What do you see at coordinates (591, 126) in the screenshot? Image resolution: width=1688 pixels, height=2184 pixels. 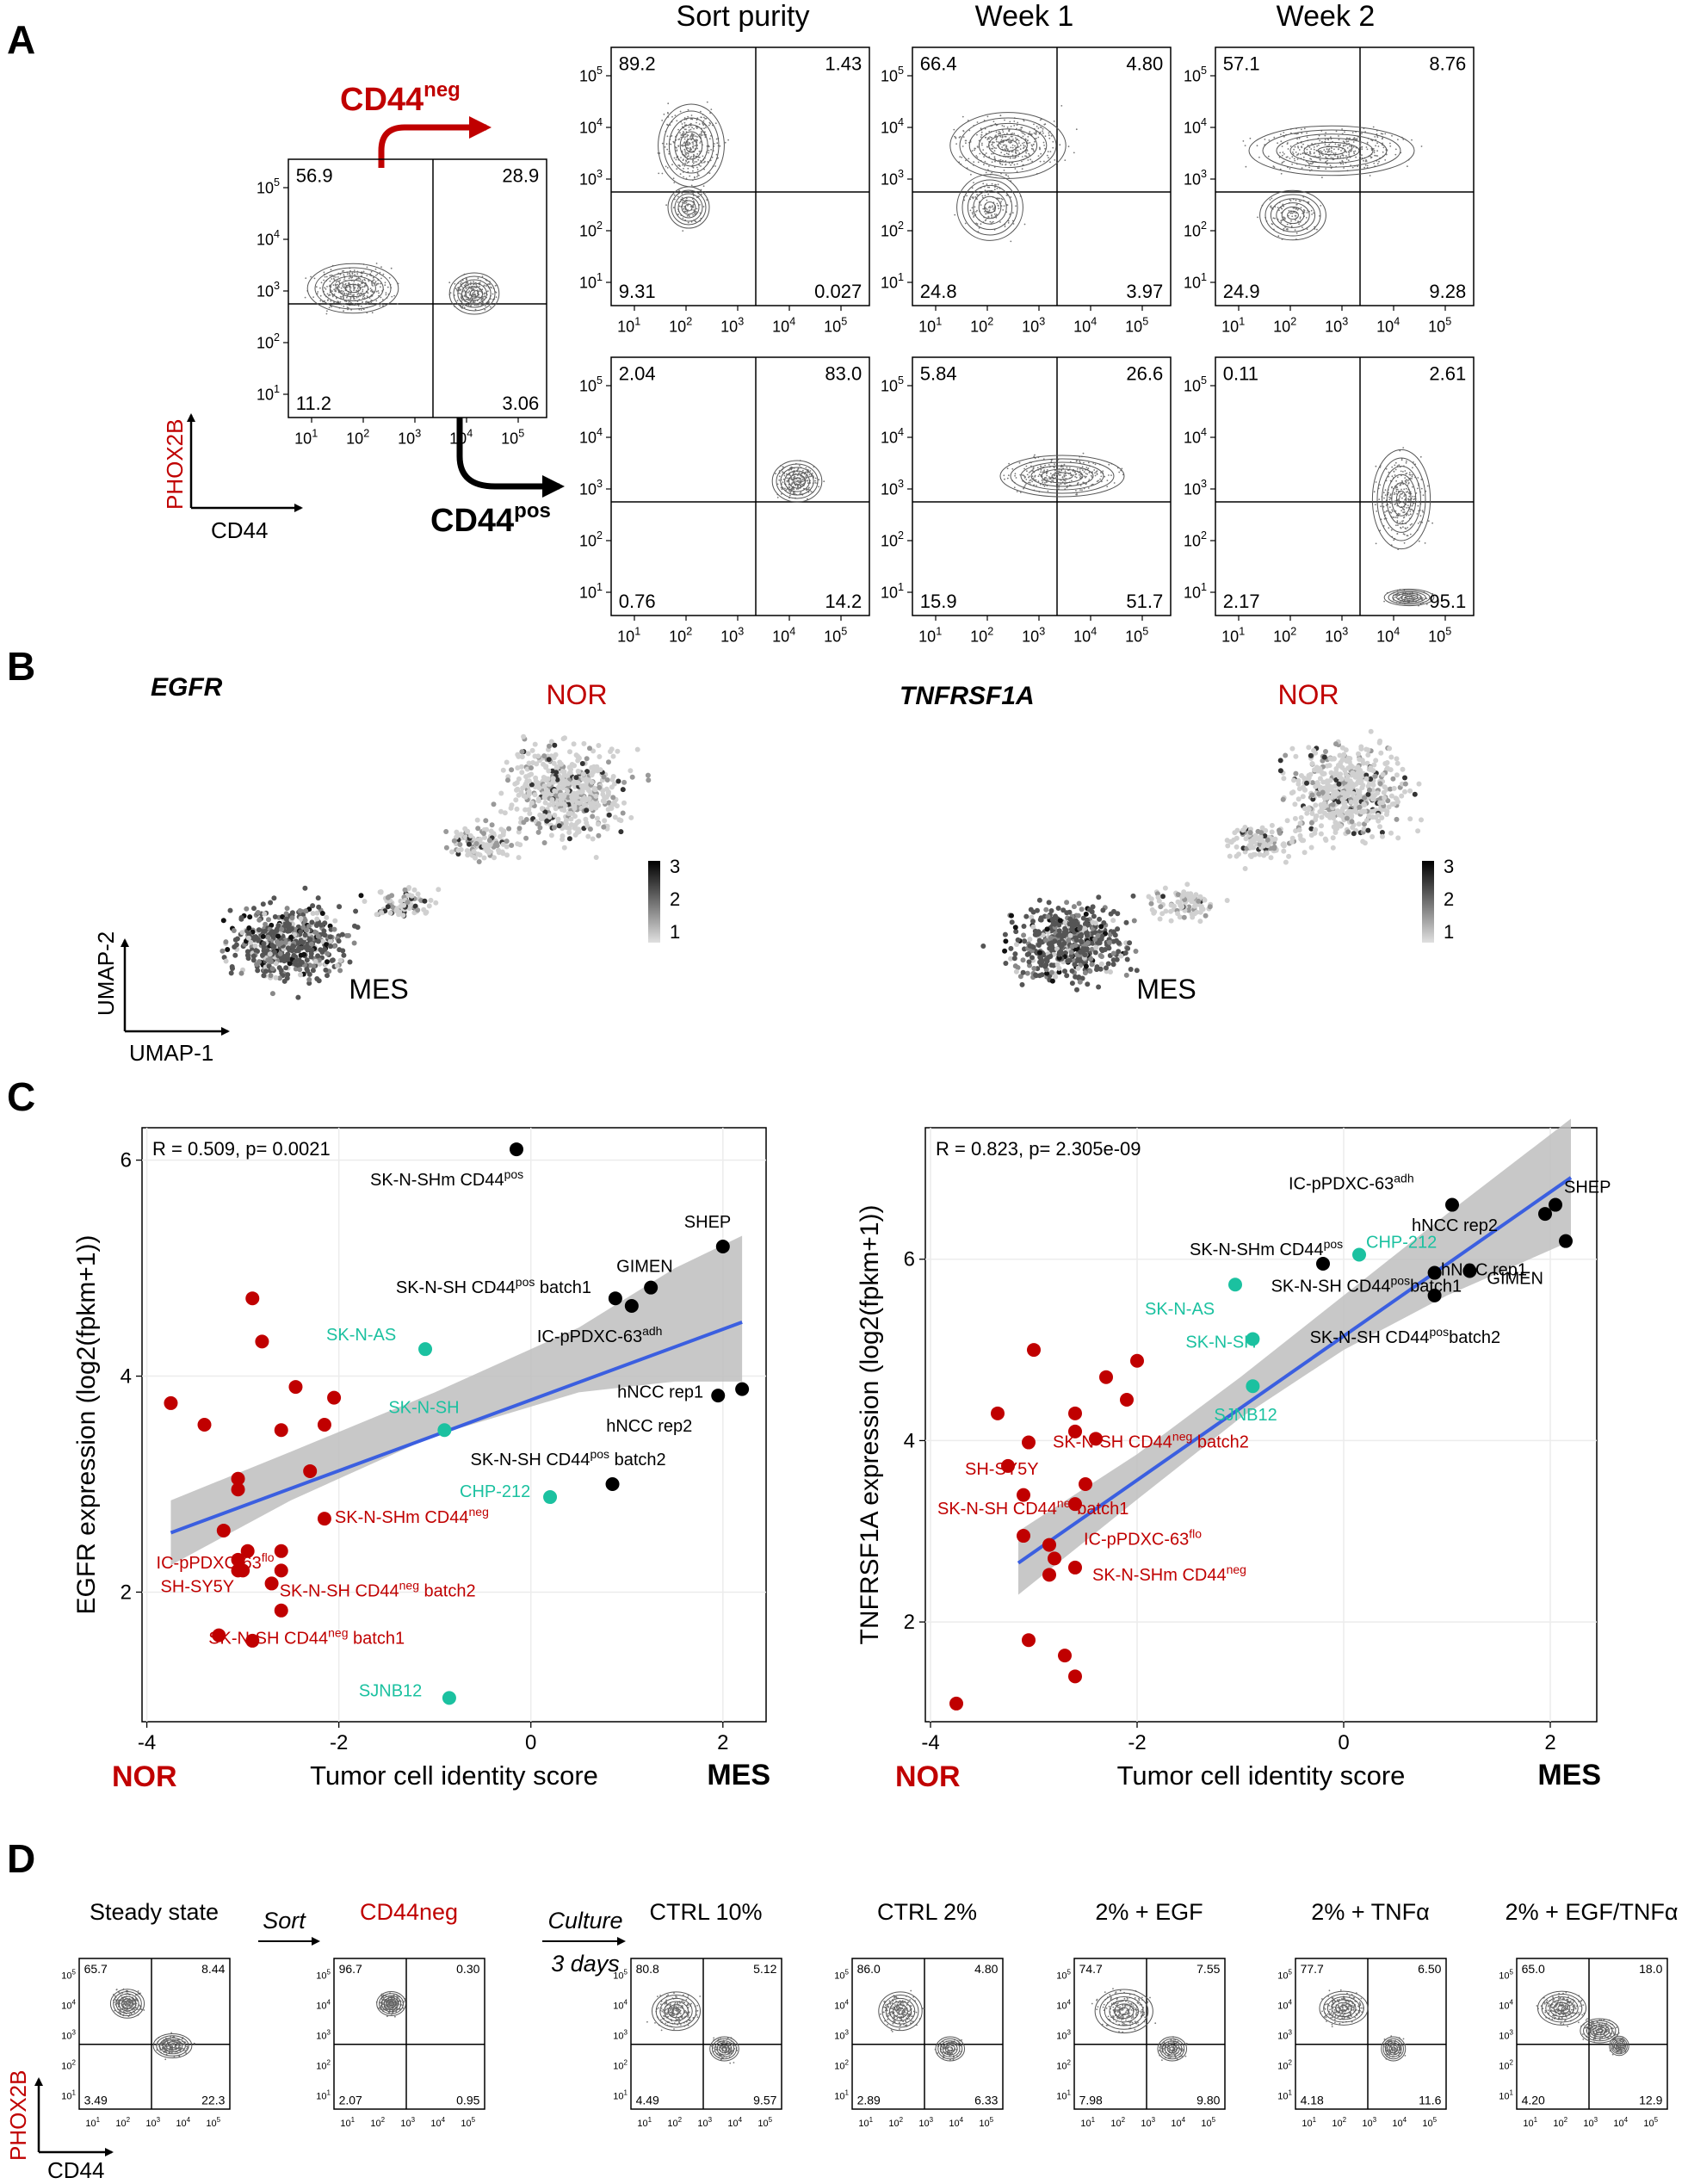 I see `y-tick-label: 10⁴` at bounding box center [591, 126].